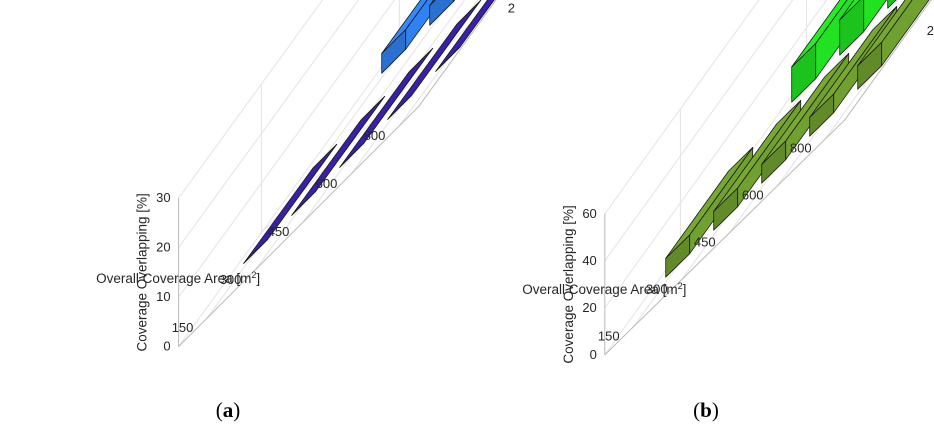  I want to click on panel-caption: (b), so click(706, 410).